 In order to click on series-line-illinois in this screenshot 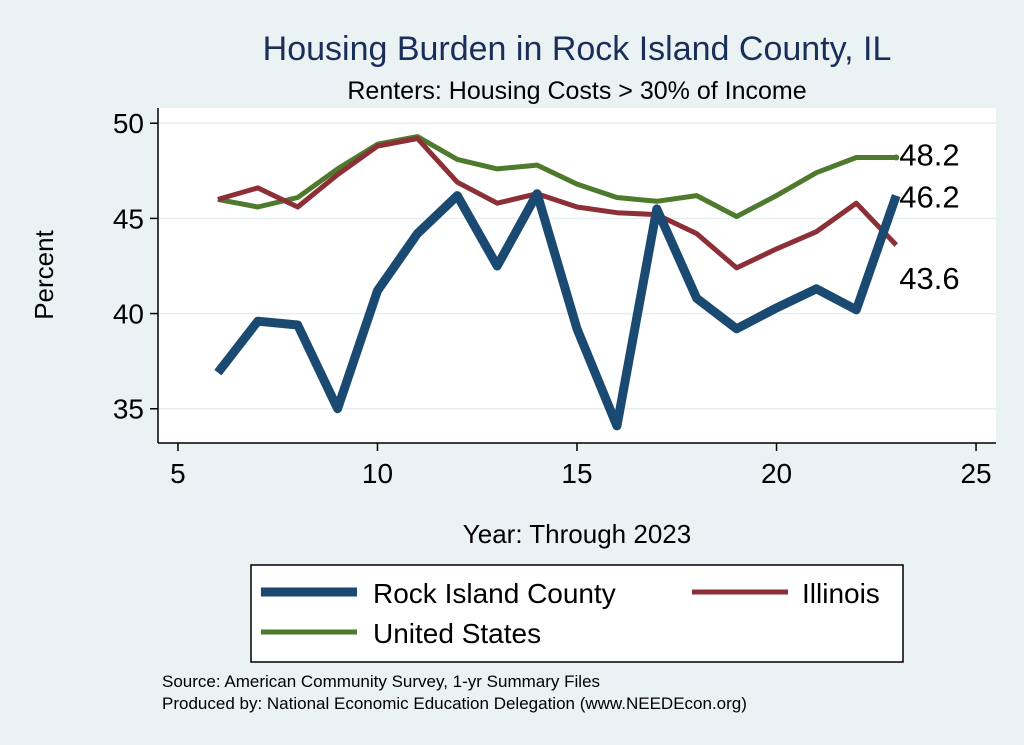, I will do `click(558, 203)`.